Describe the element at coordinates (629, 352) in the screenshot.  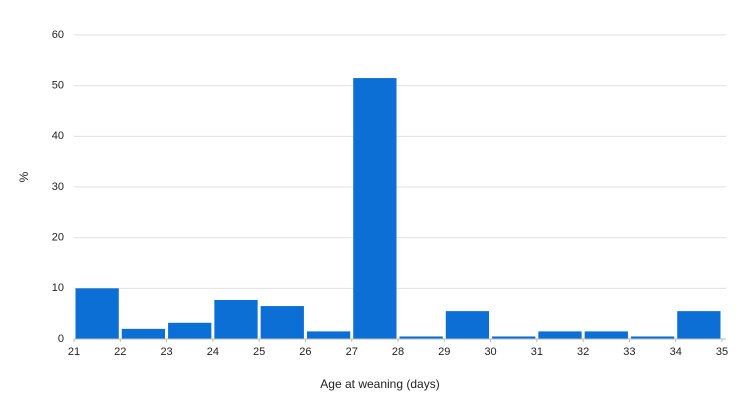
I see `x-tick-label: 33` at that location.